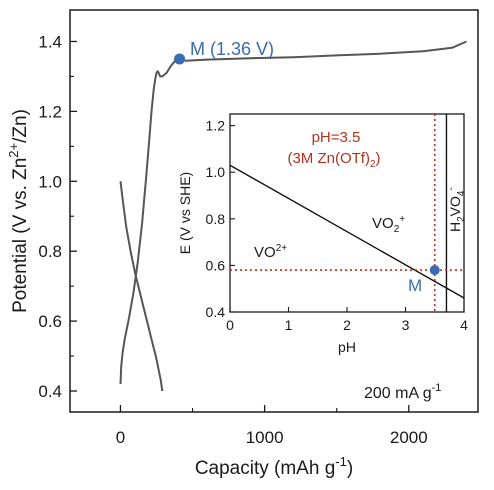 Image resolution: width=494 pixels, height=490 pixels. What do you see at coordinates (216, 219) in the screenshot?
I see `inset-y-tick-label: 0.8` at bounding box center [216, 219].